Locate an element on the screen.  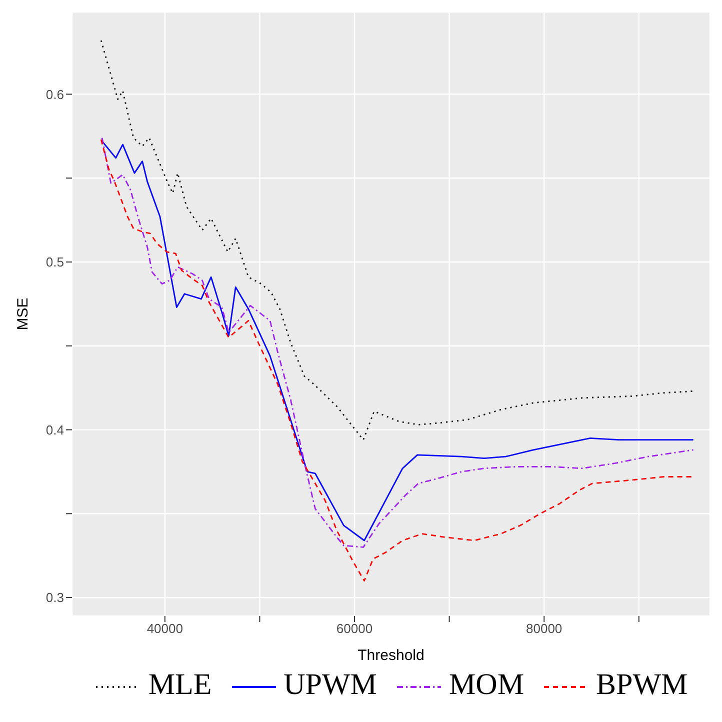
x-tick-label: 60000 is located at coordinates (354, 628).